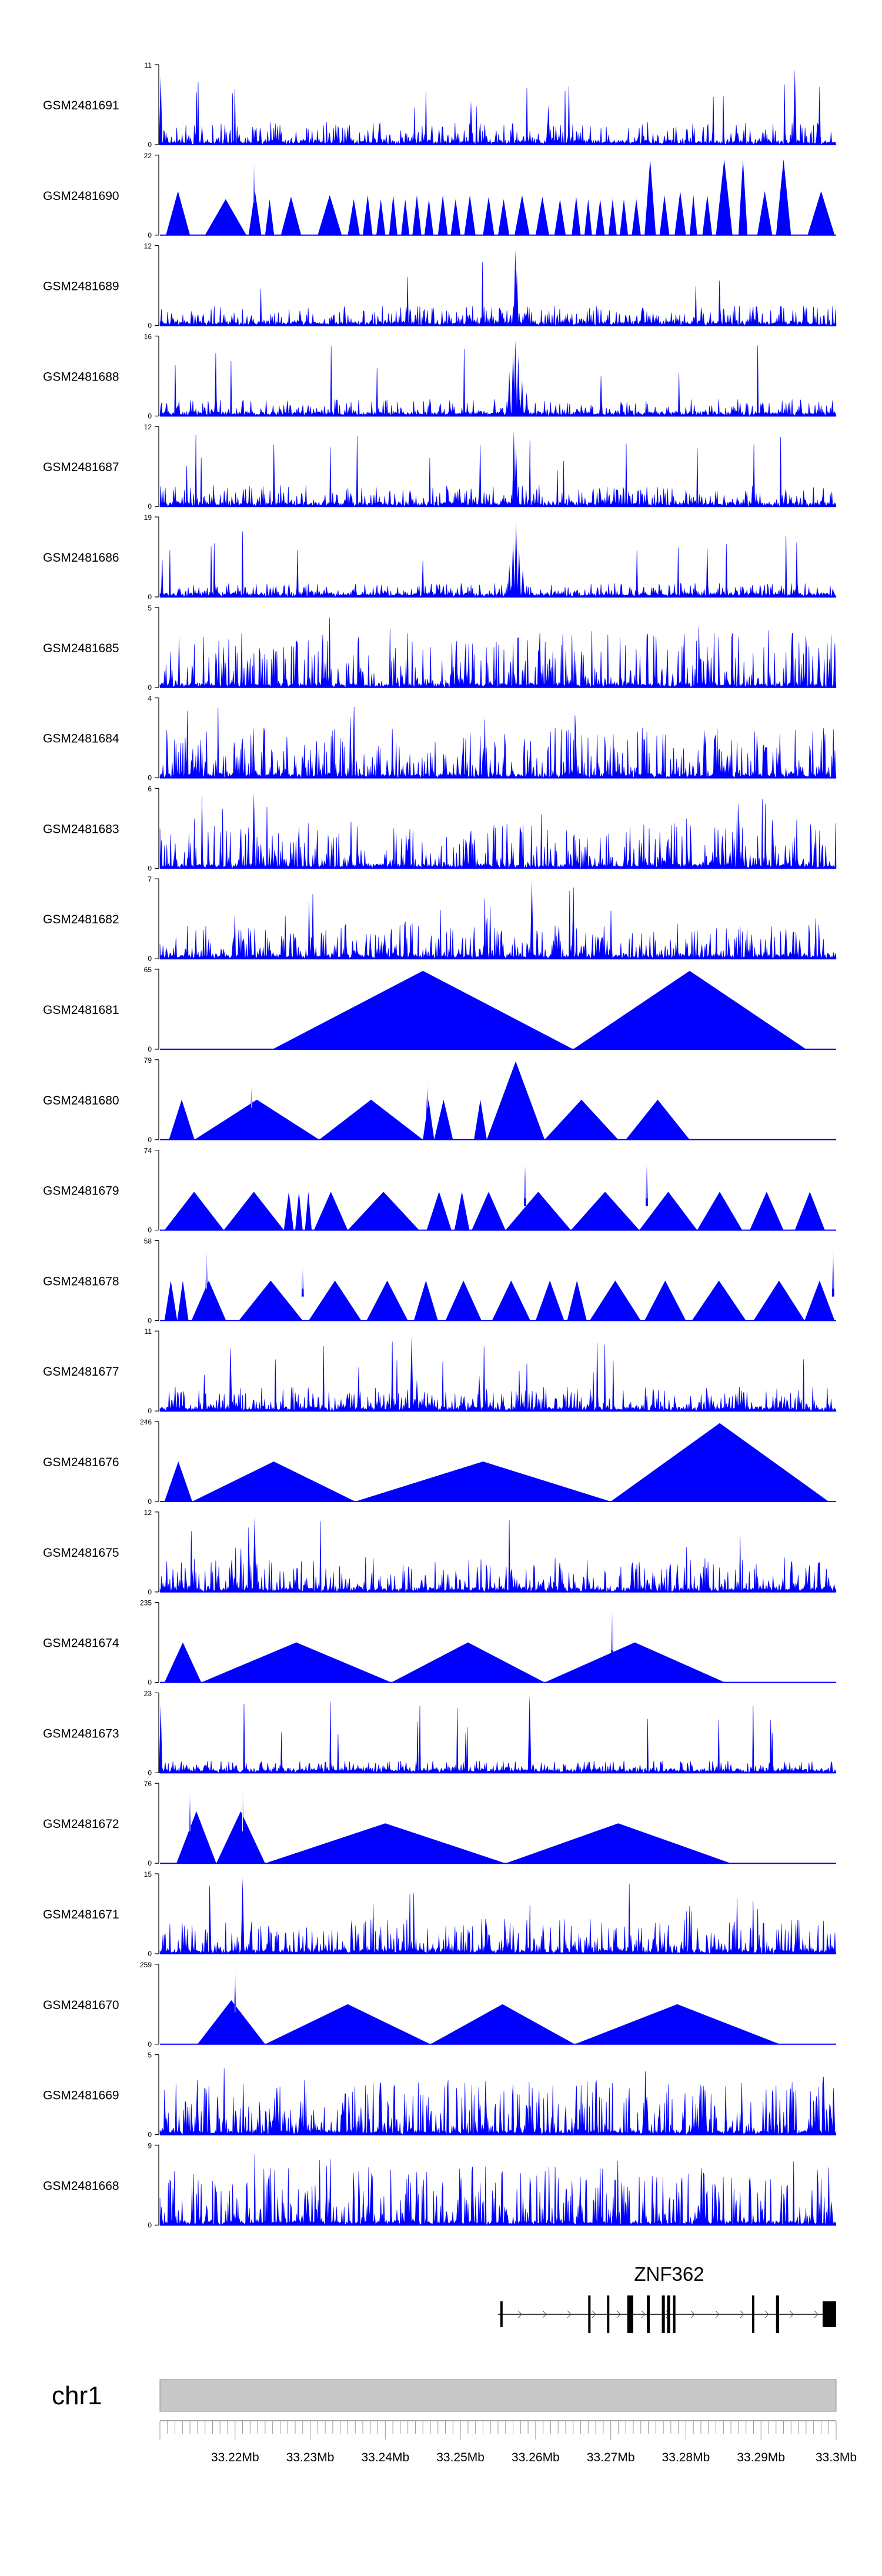 This screenshot has height=2576, width=882. What do you see at coordinates (81, 1914) in the screenshot?
I see `track-label: GSM2481671` at bounding box center [81, 1914].